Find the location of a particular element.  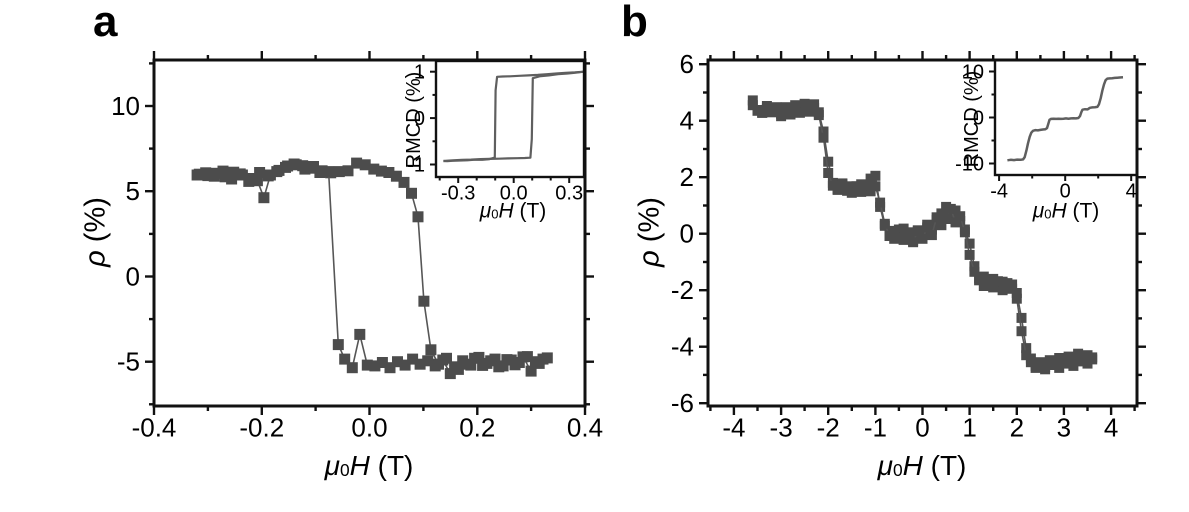

x-tick-label: 0.4 is located at coordinates (585, 427).